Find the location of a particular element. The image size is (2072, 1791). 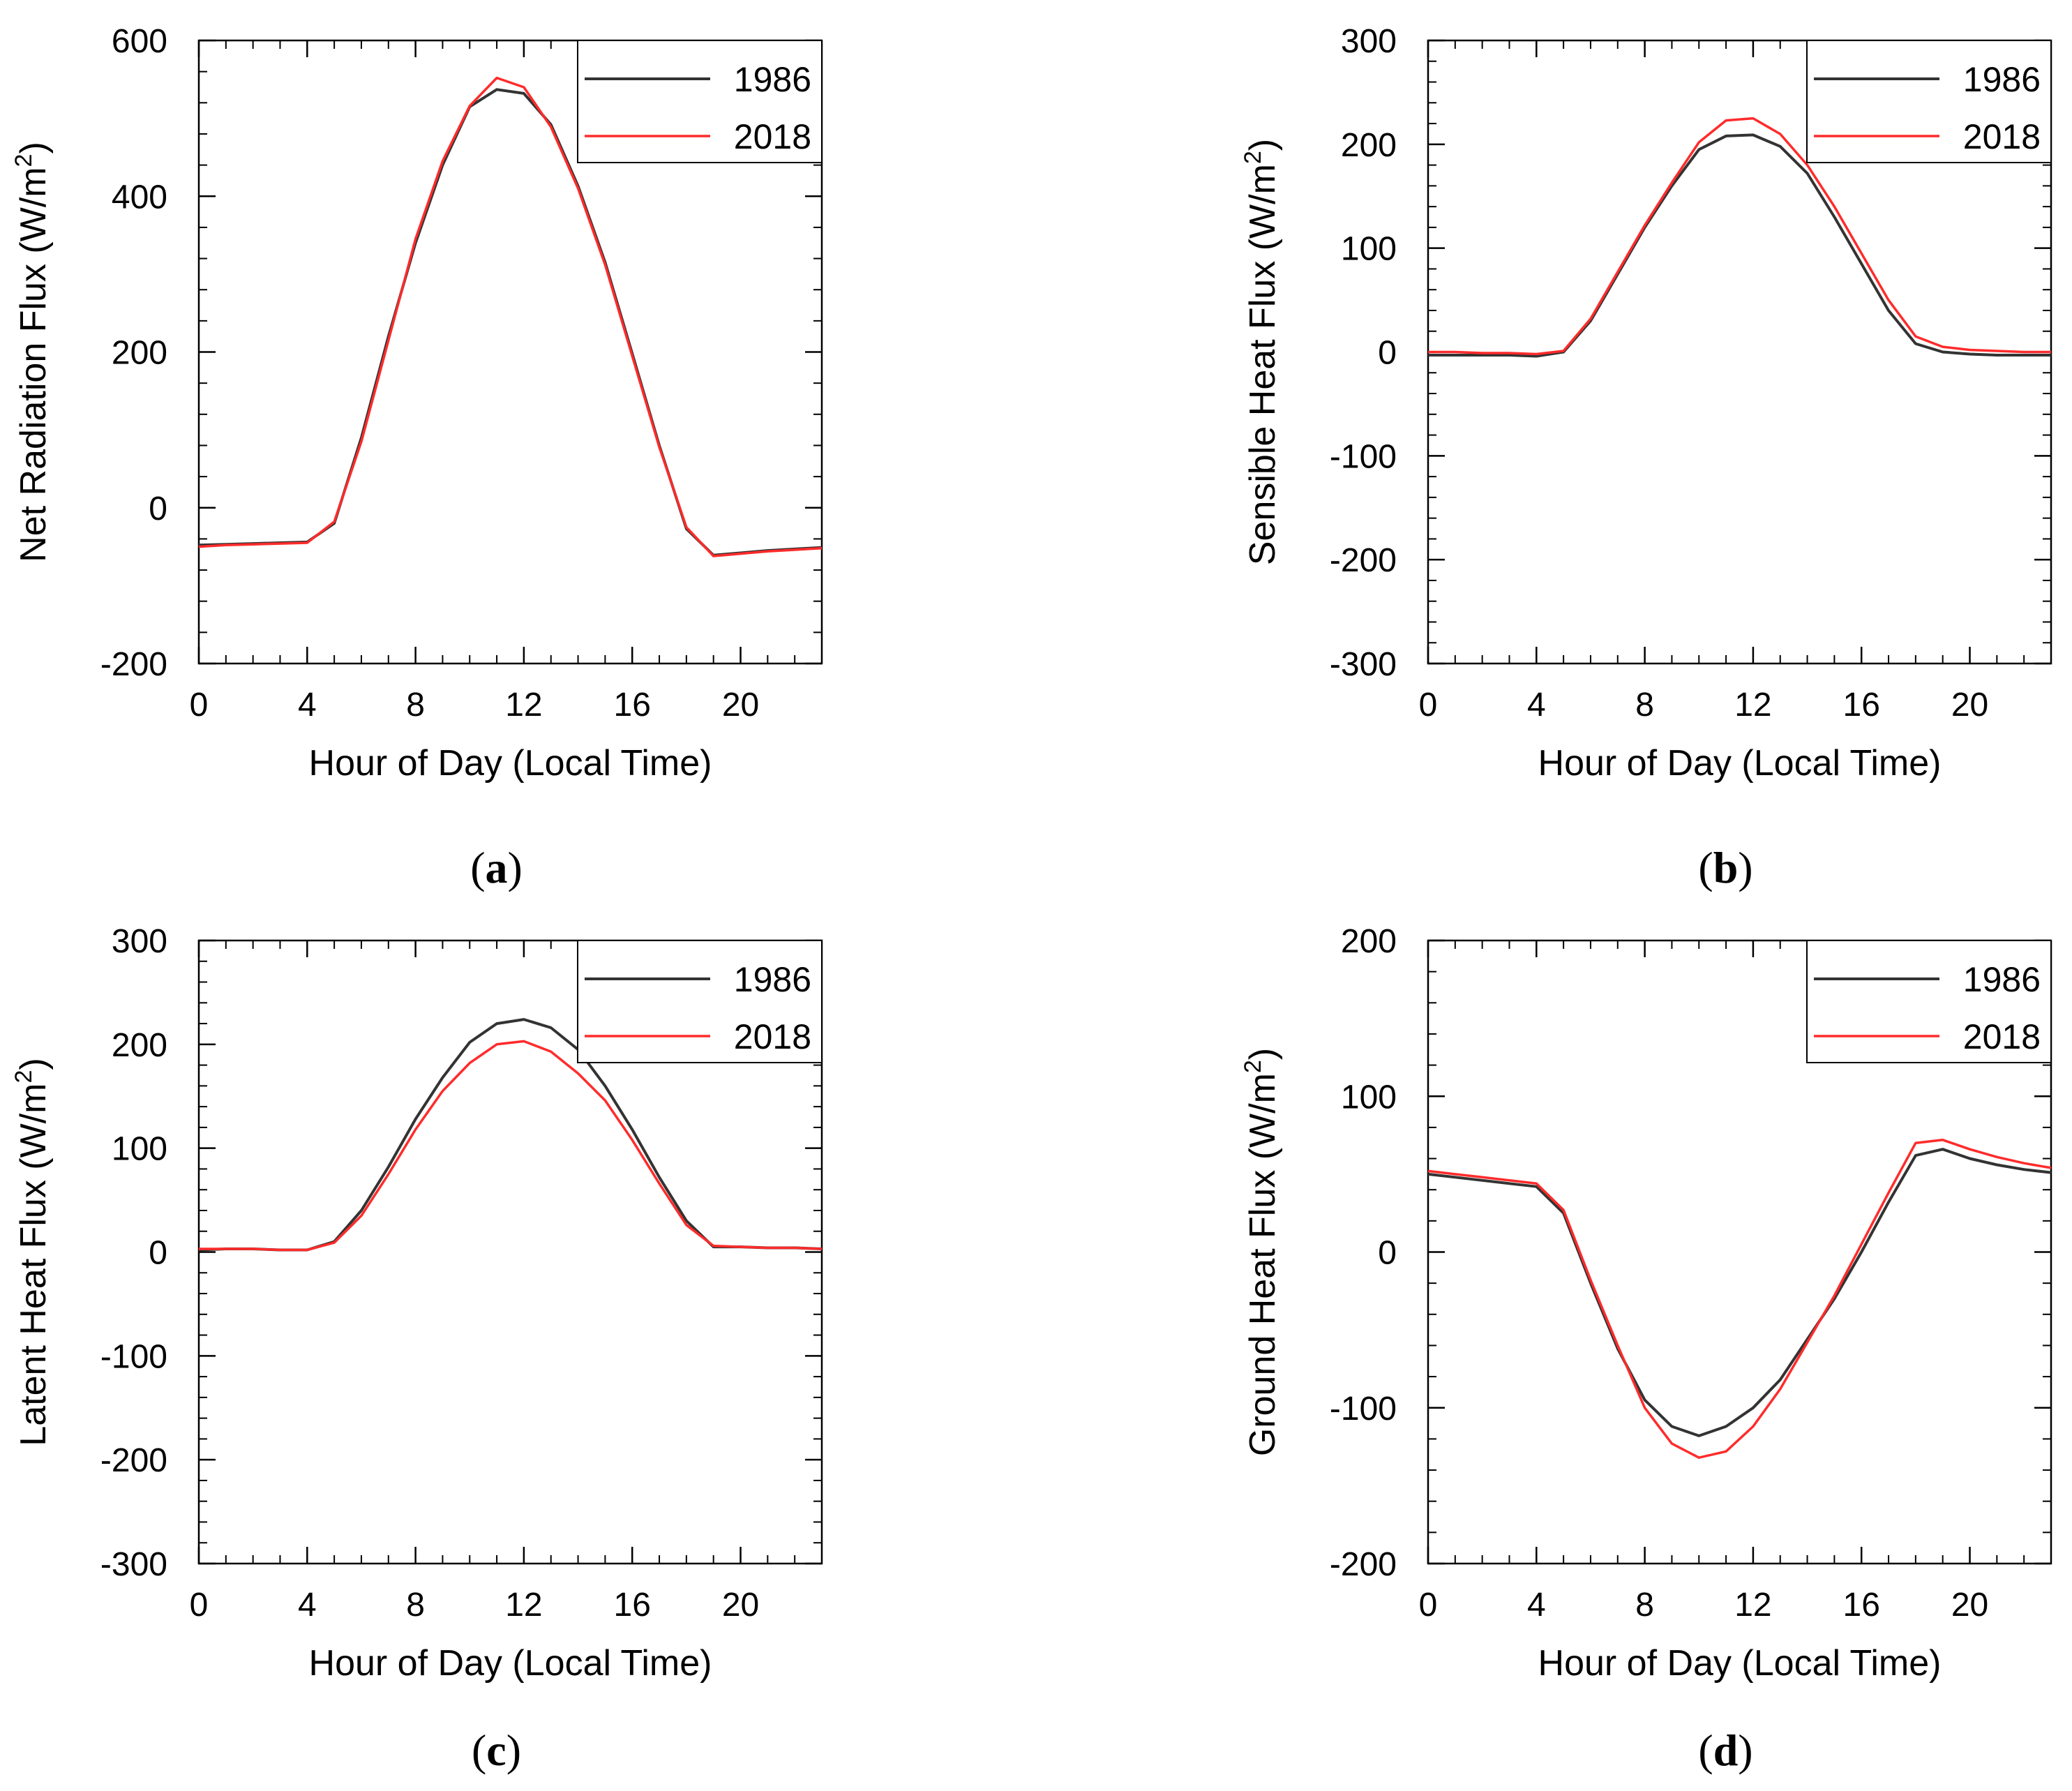

y-axis-title-main: Sensible Heat Flux (W/m is located at coordinates (1263, 364).